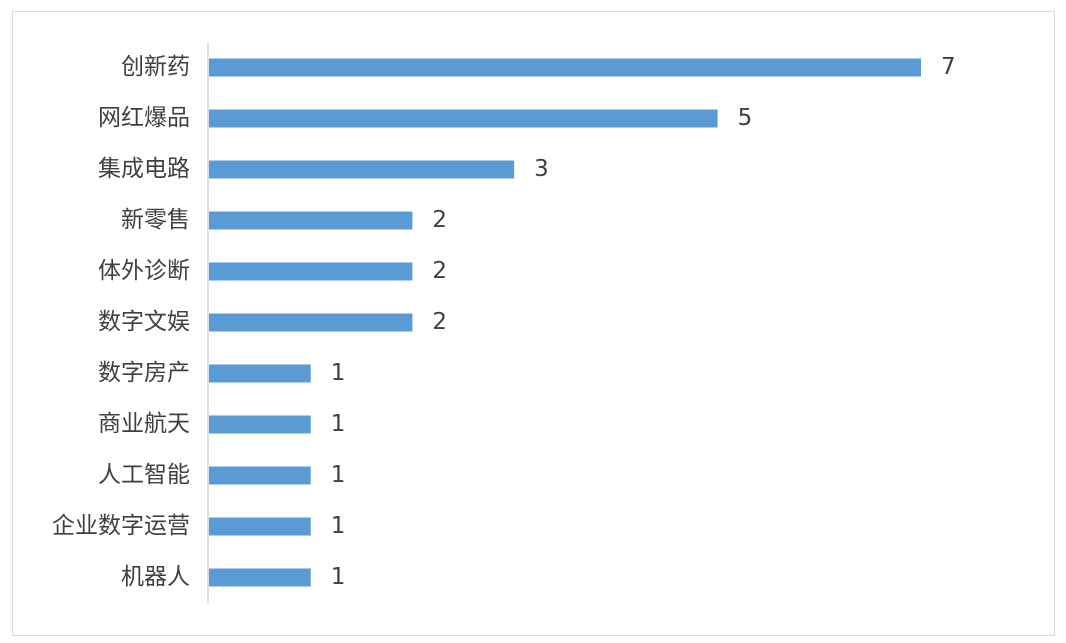 This screenshot has height=643, width=1066. Describe the element at coordinates (155, 67) in the screenshot. I see `y-tick-label: 创新药` at that location.